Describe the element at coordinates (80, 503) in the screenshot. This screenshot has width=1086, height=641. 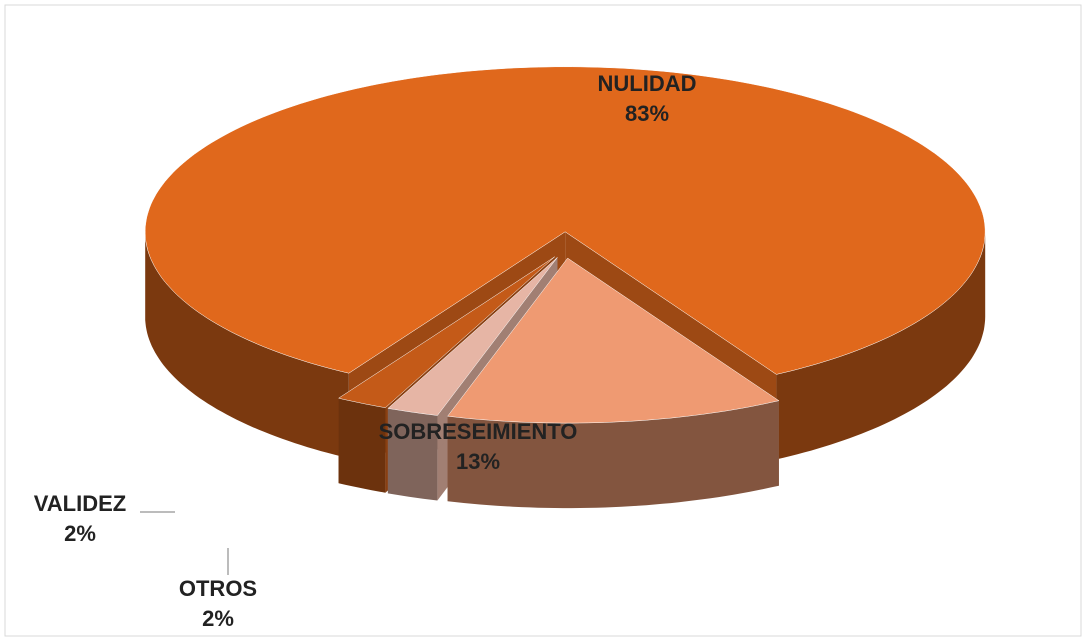
I see `data-label-name: VALIDEZ` at that location.